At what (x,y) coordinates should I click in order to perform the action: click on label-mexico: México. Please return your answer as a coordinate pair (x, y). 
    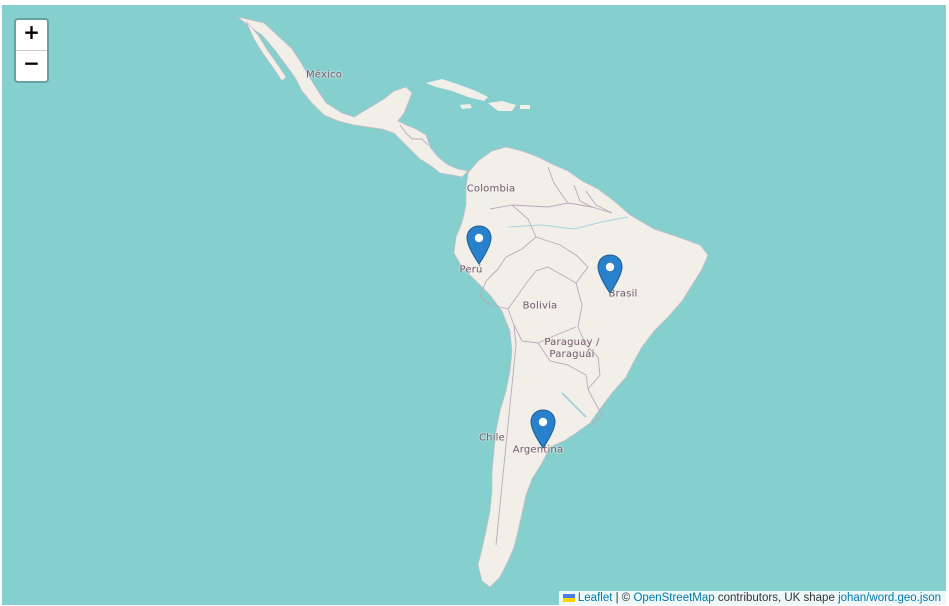
    Looking at the image, I should click on (324, 75).